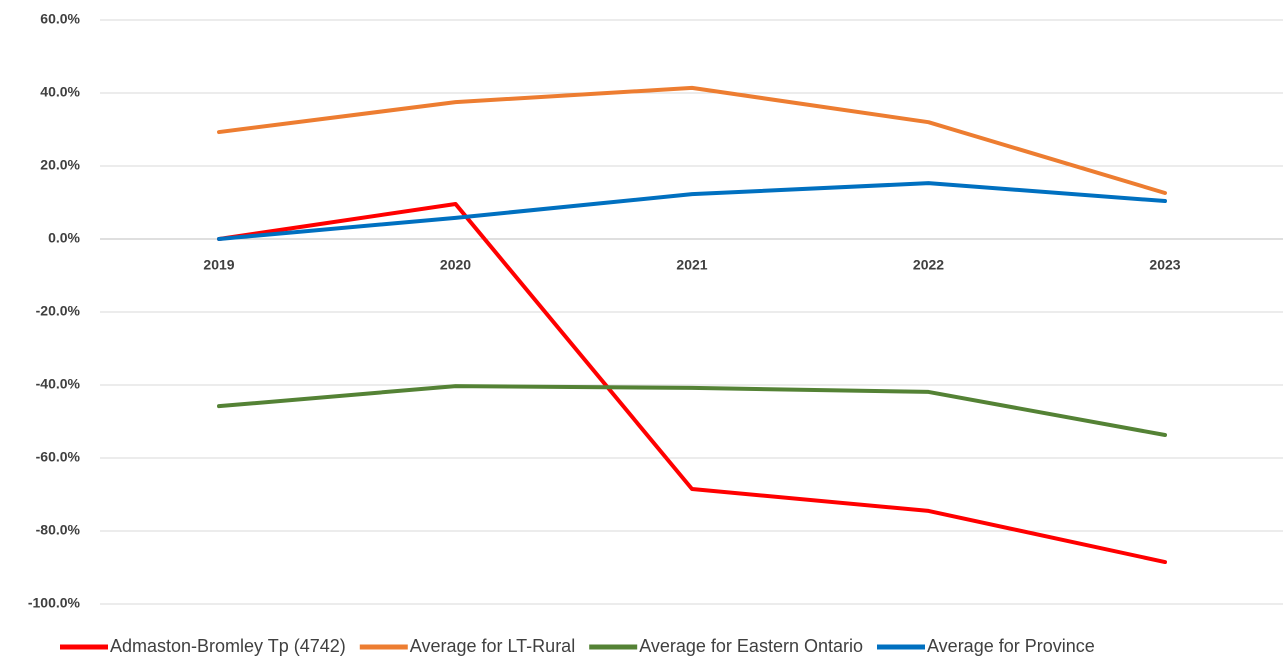 The height and width of the screenshot is (661, 1283). I want to click on x-tick-label: 2023, so click(1164, 265).